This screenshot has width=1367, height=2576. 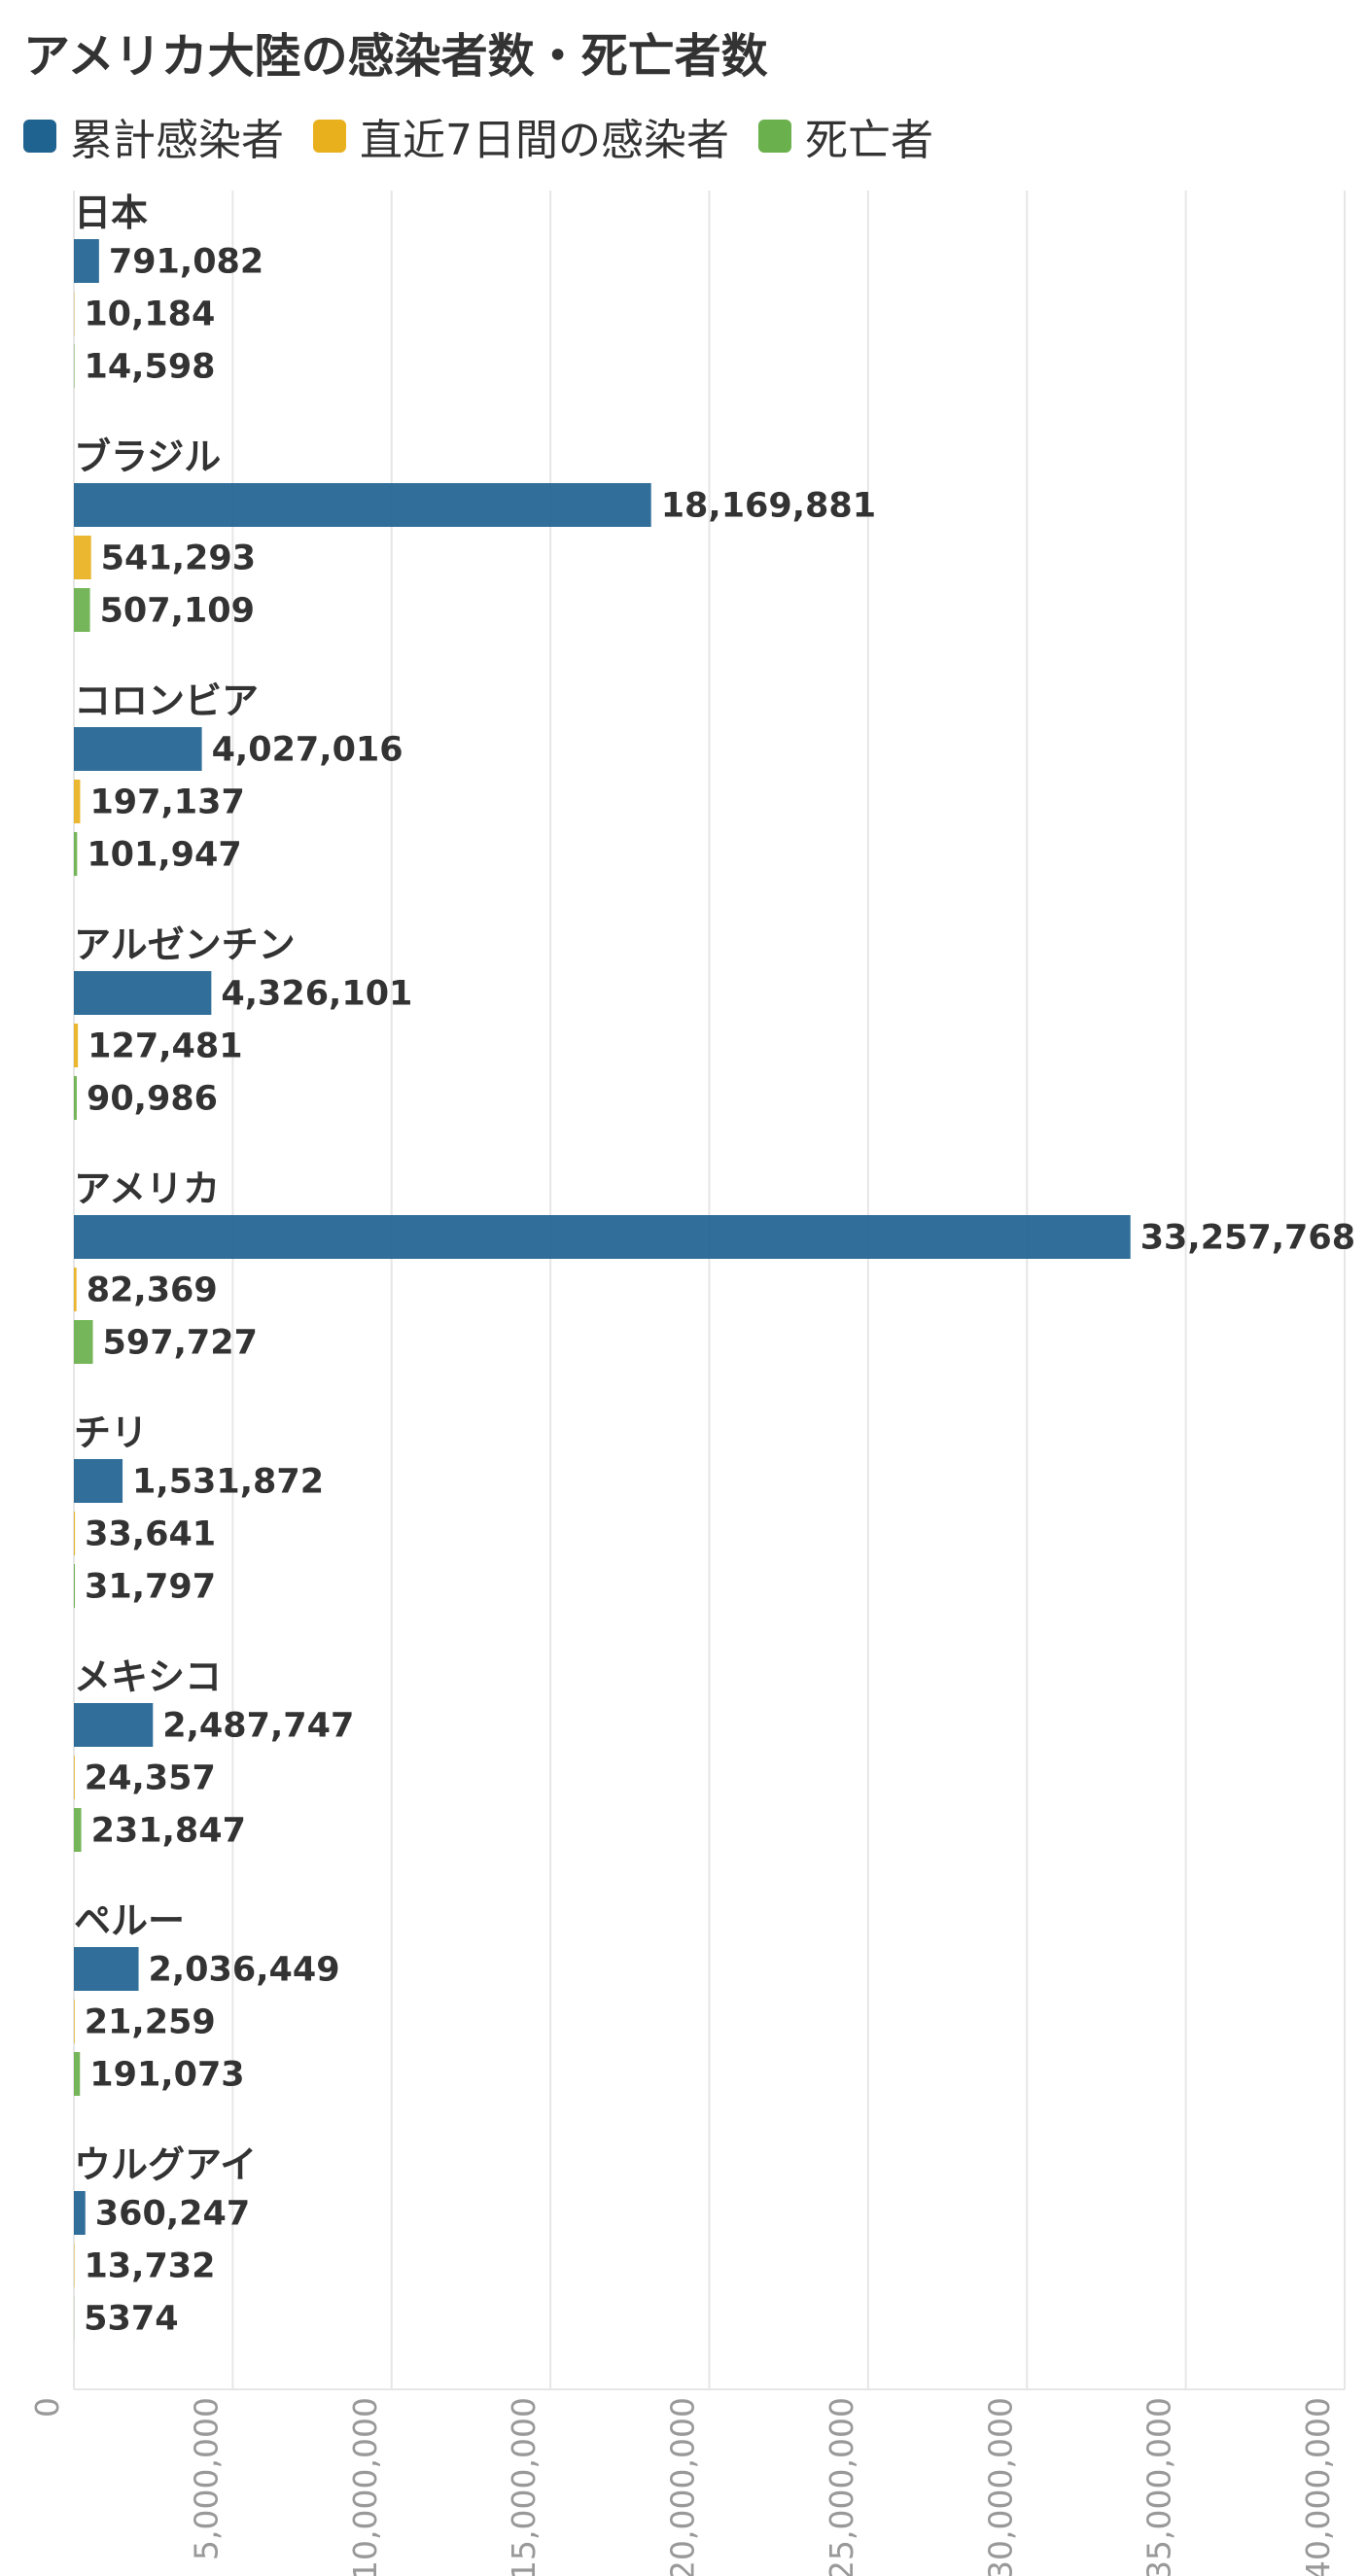 What do you see at coordinates (206, 2478) in the screenshot?
I see `x-tick-label: 5,000,000` at bounding box center [206, 2478].